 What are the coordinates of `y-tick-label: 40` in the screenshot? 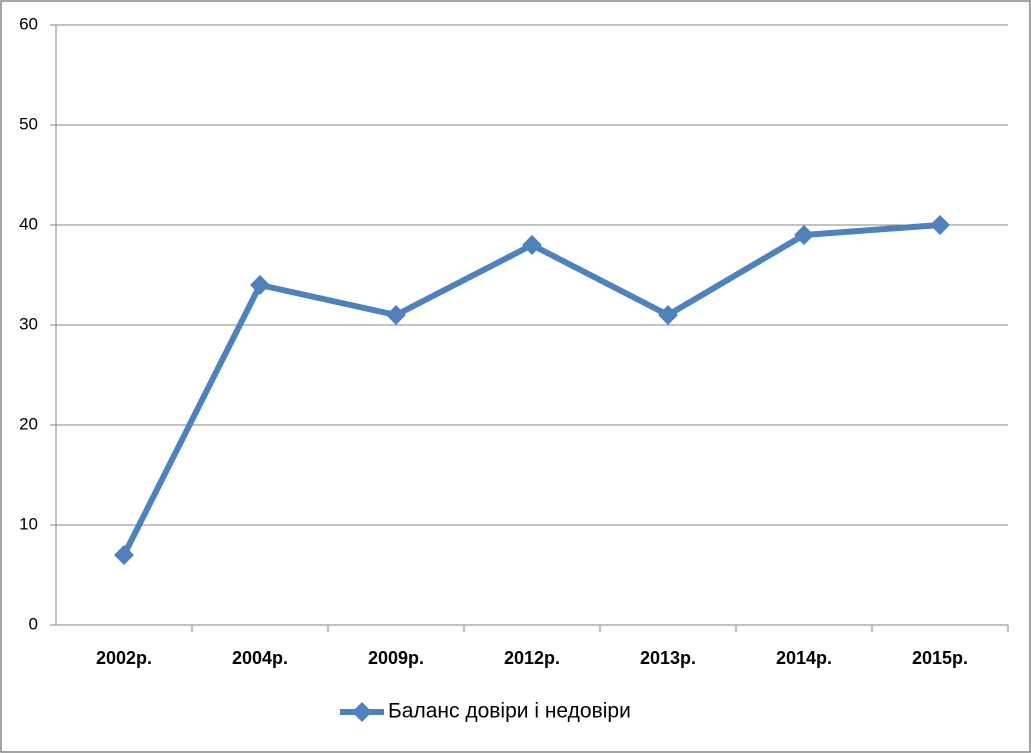 It's located at (28, 223).